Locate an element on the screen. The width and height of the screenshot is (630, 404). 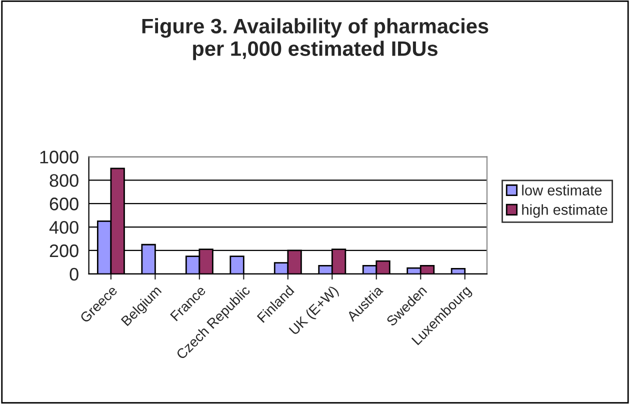
legend-label: high estimate is located at coordinates (565, 211).